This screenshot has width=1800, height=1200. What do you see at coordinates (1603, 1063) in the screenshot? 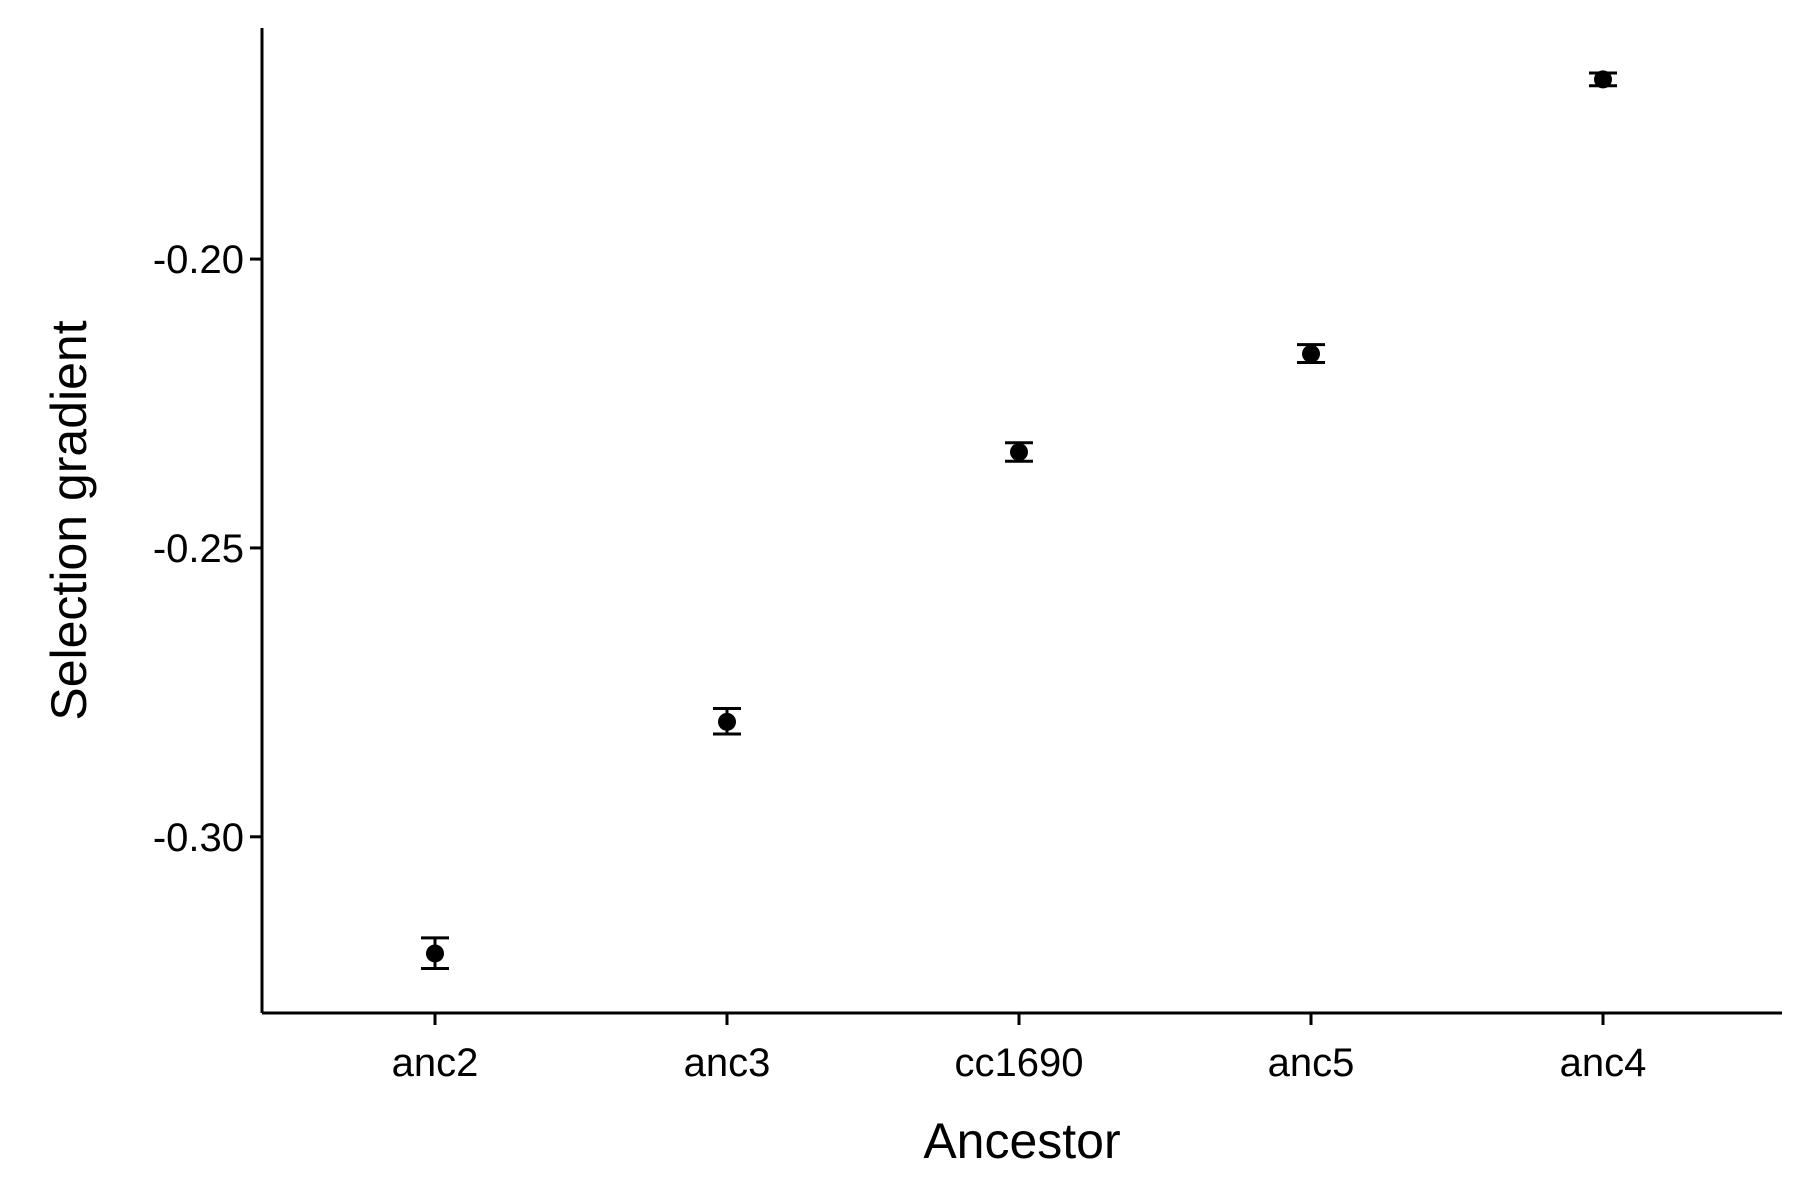
I see `x-tick-label: anc4` at bounding box center [1603, 1063].